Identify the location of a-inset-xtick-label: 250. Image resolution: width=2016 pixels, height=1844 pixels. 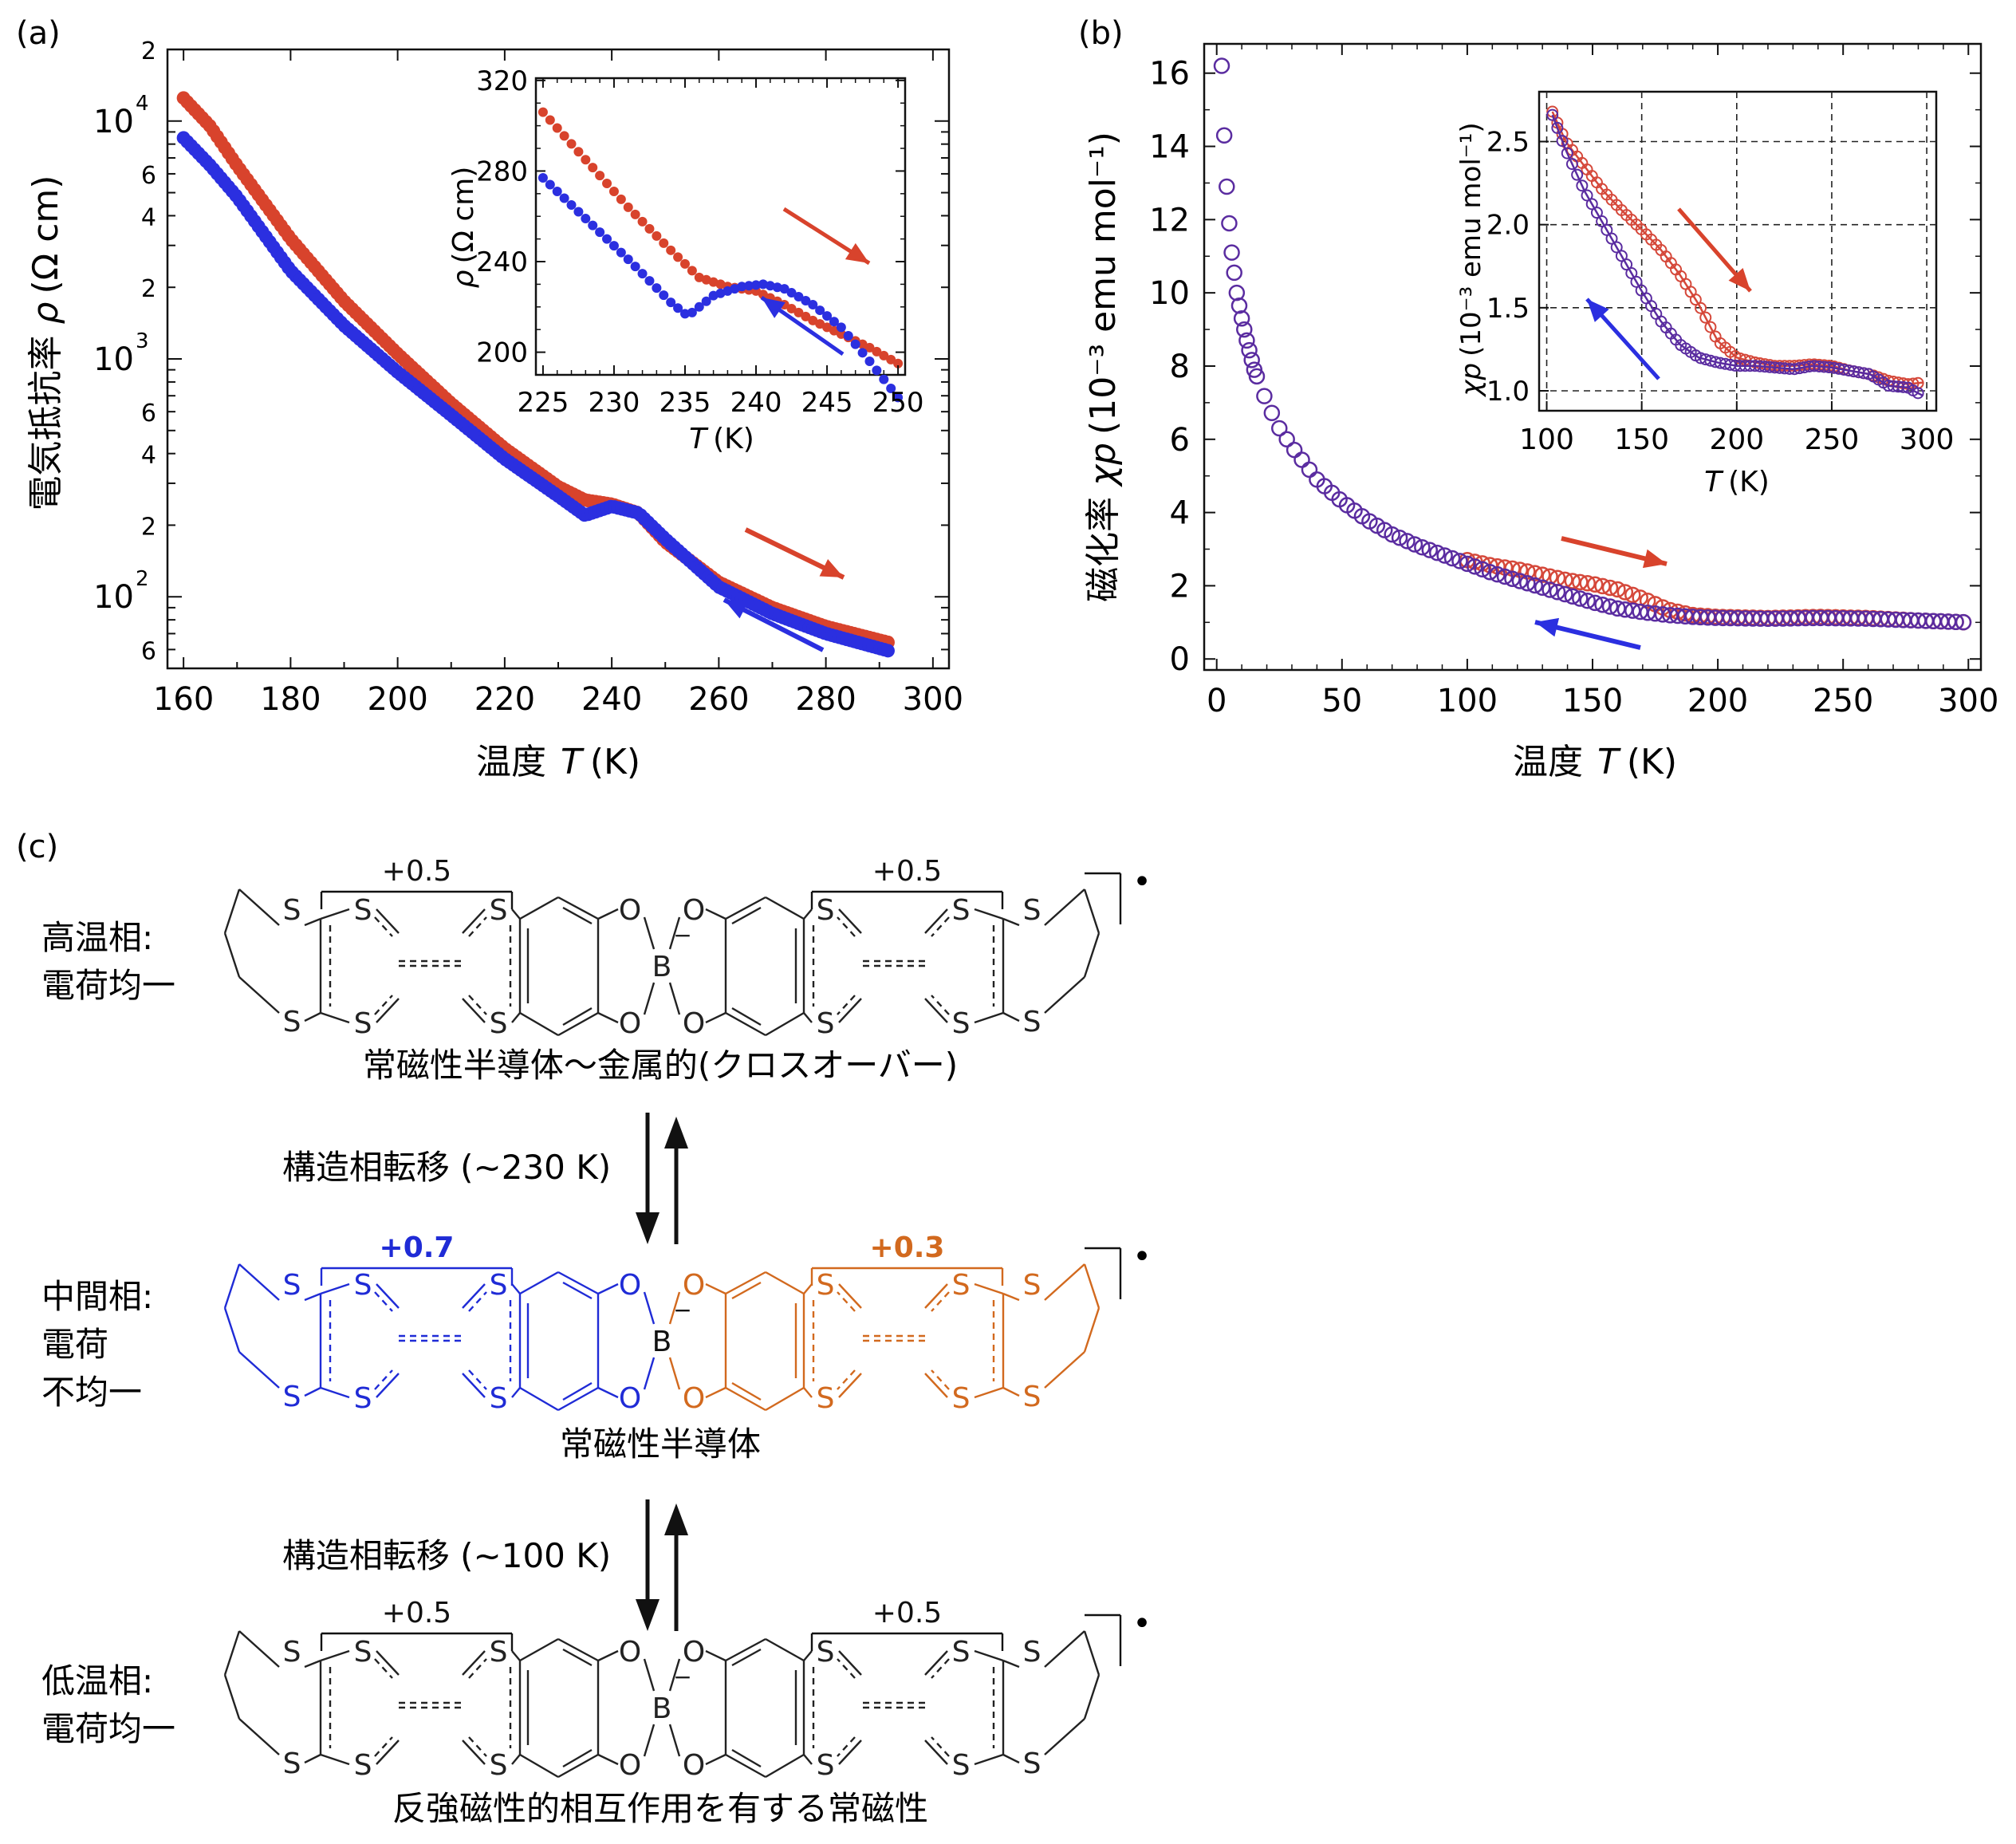
(898, 403).